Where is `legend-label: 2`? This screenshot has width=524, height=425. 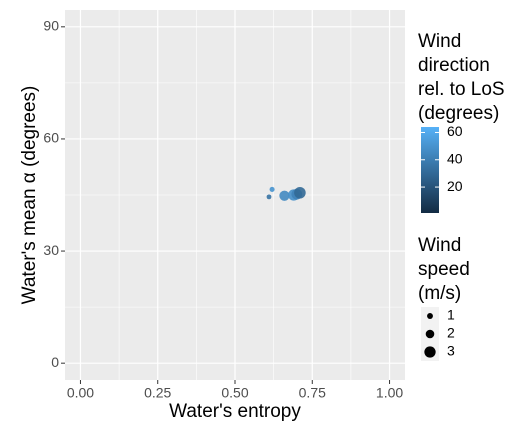
legend-label: 2 is located at coordinates (451, 333).